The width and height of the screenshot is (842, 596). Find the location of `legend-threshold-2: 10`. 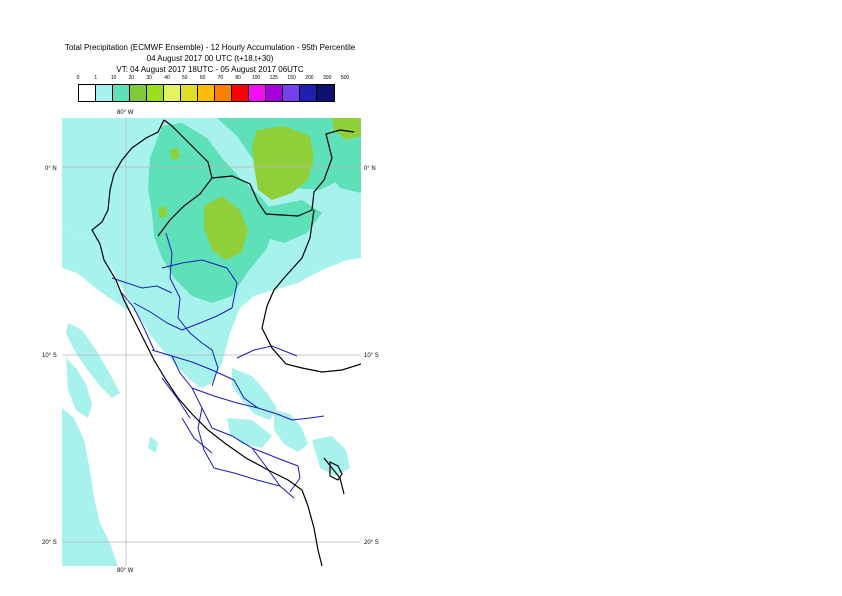

legend-threshold-2: 10 is located at coordinates (113, 78).